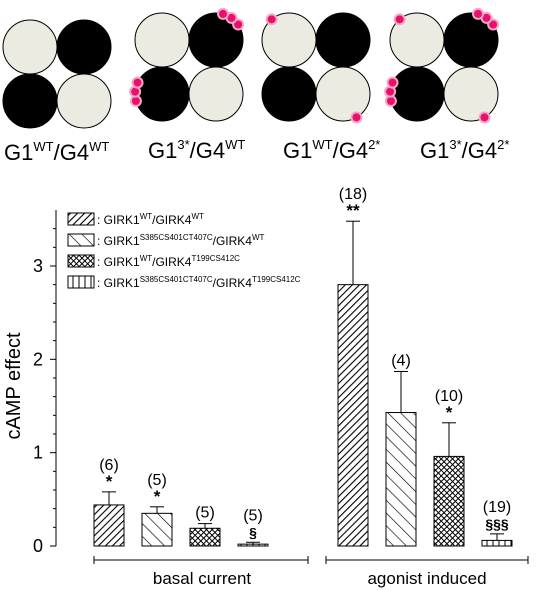 The image size is (548, 590). I want to click on group-label-basal: basal current, so click(202, 578).